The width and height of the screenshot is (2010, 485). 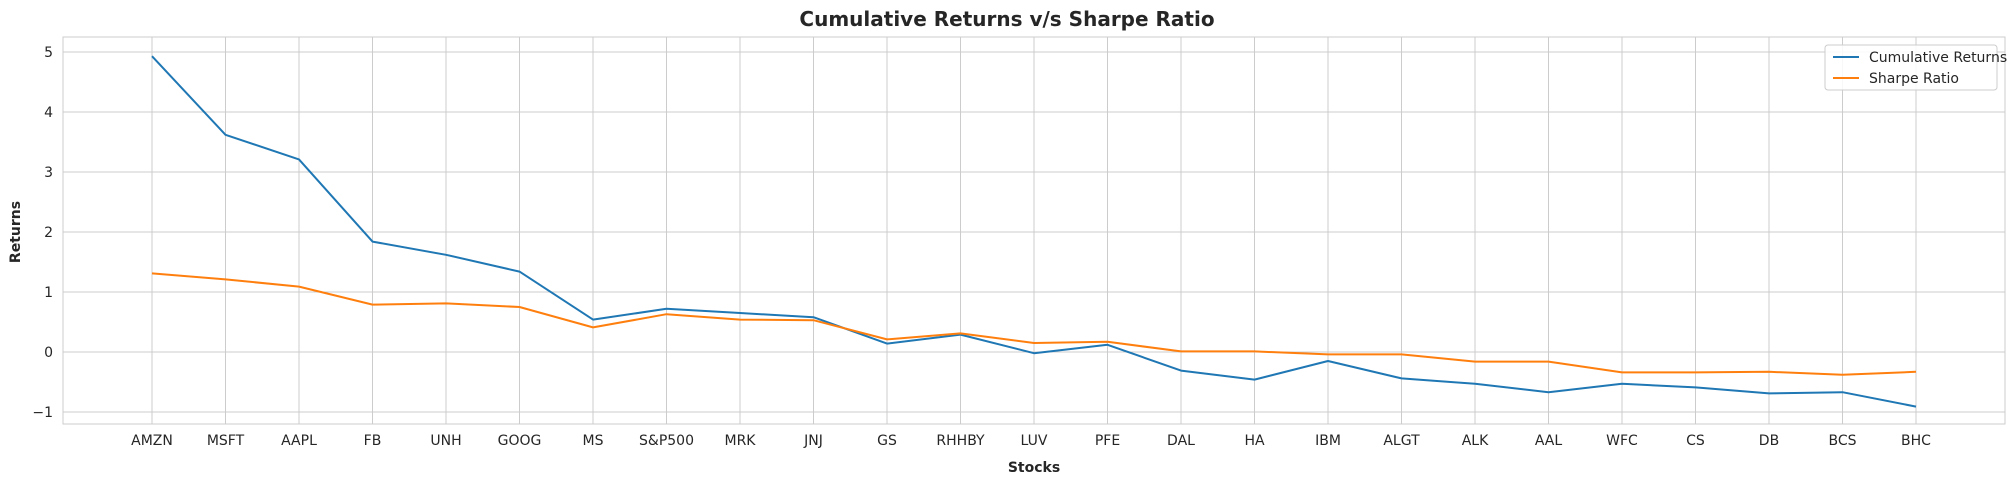 What do you see at coordinates (1842, 441) in the screenshot?
I see `x-tick-label: BCS` at bounding box center [1842, 441].